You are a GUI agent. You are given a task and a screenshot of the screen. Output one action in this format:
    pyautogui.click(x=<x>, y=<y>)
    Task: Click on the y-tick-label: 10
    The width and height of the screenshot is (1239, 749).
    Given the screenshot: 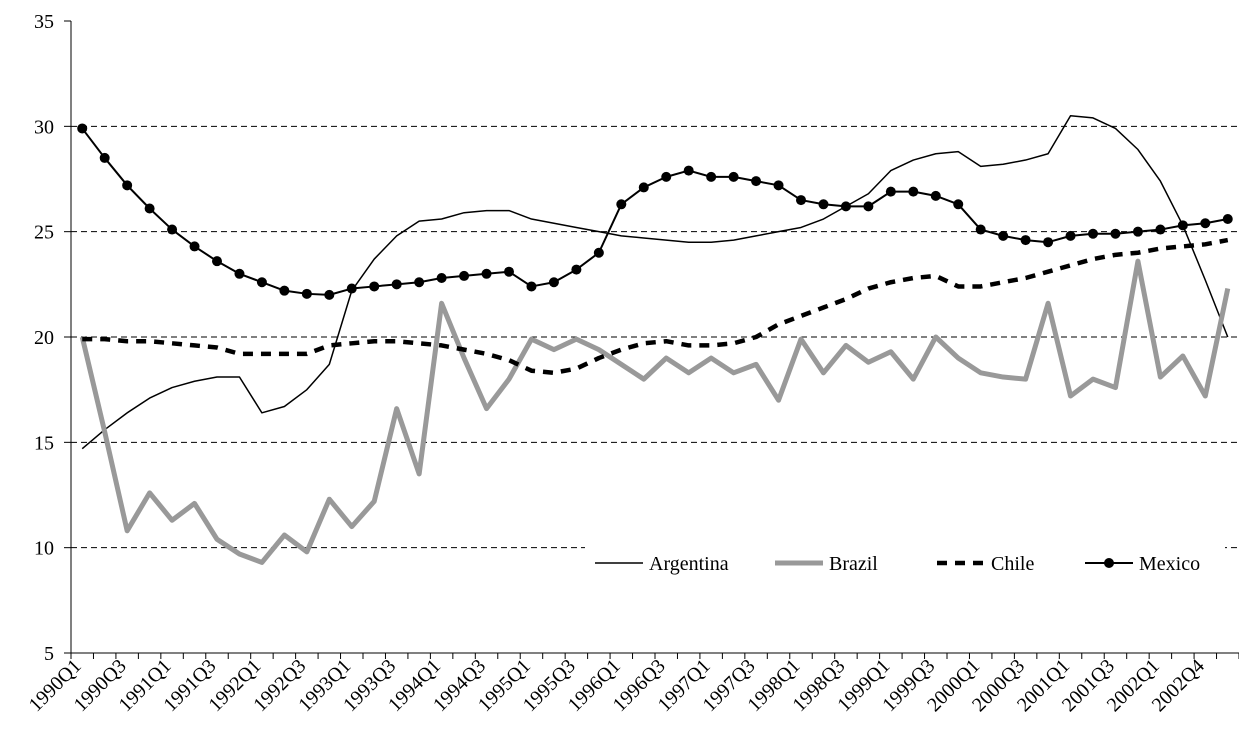 What is the action you would take?
    pyautogui.click(x=44, y=549)
    